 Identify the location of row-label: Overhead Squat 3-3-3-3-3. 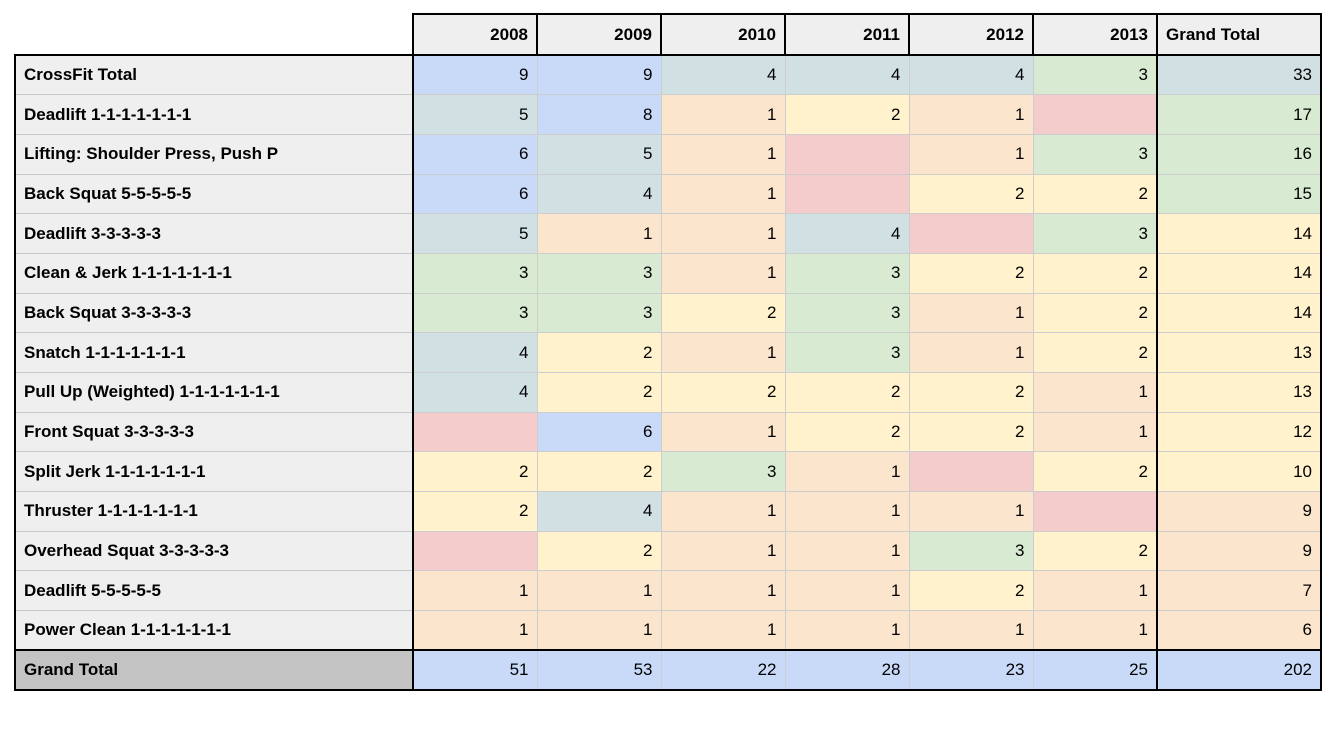
(214, 551).